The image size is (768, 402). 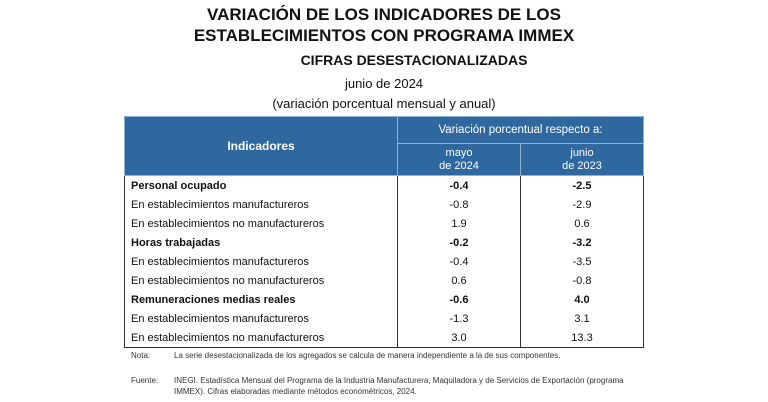 What do you see at coordinates (459, 159) in the screenshot?
I see `header-mayo-2024: mayo de 2024` at bounding box center [459, 159].